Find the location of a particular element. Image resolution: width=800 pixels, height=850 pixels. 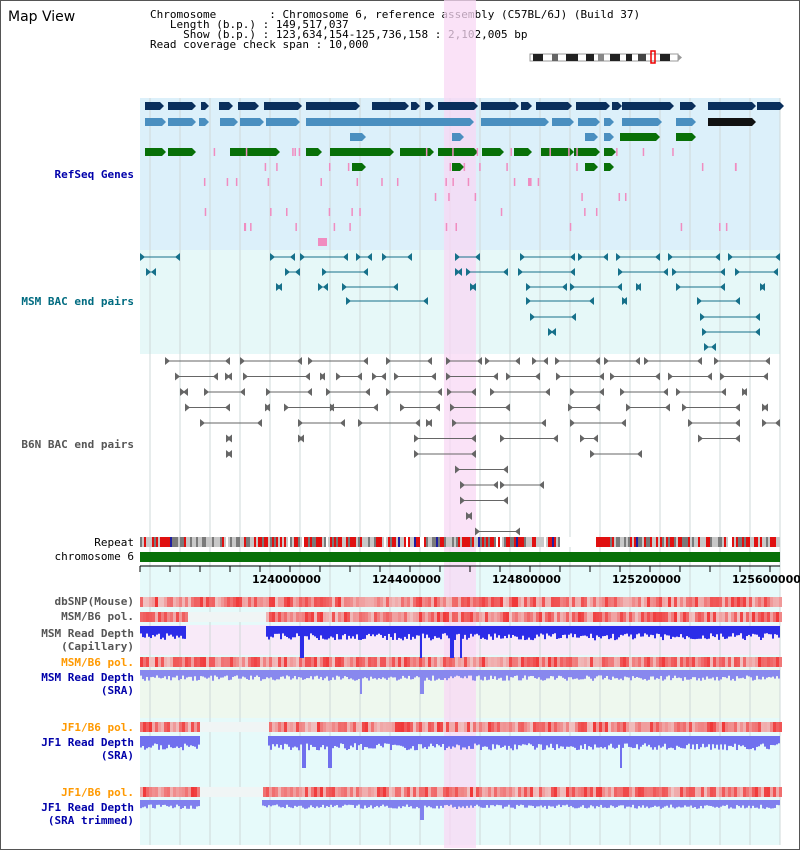

label-jf1-depth: JF1 Read Depth is located at coordinates (87, 742).